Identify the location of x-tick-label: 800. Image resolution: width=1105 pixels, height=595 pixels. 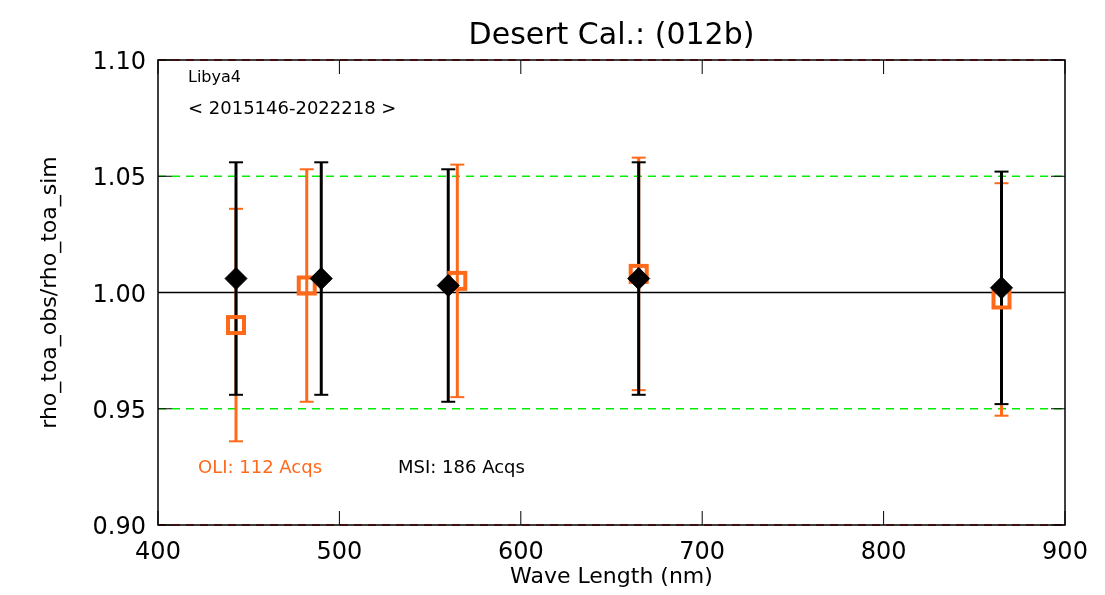
(883, 551).